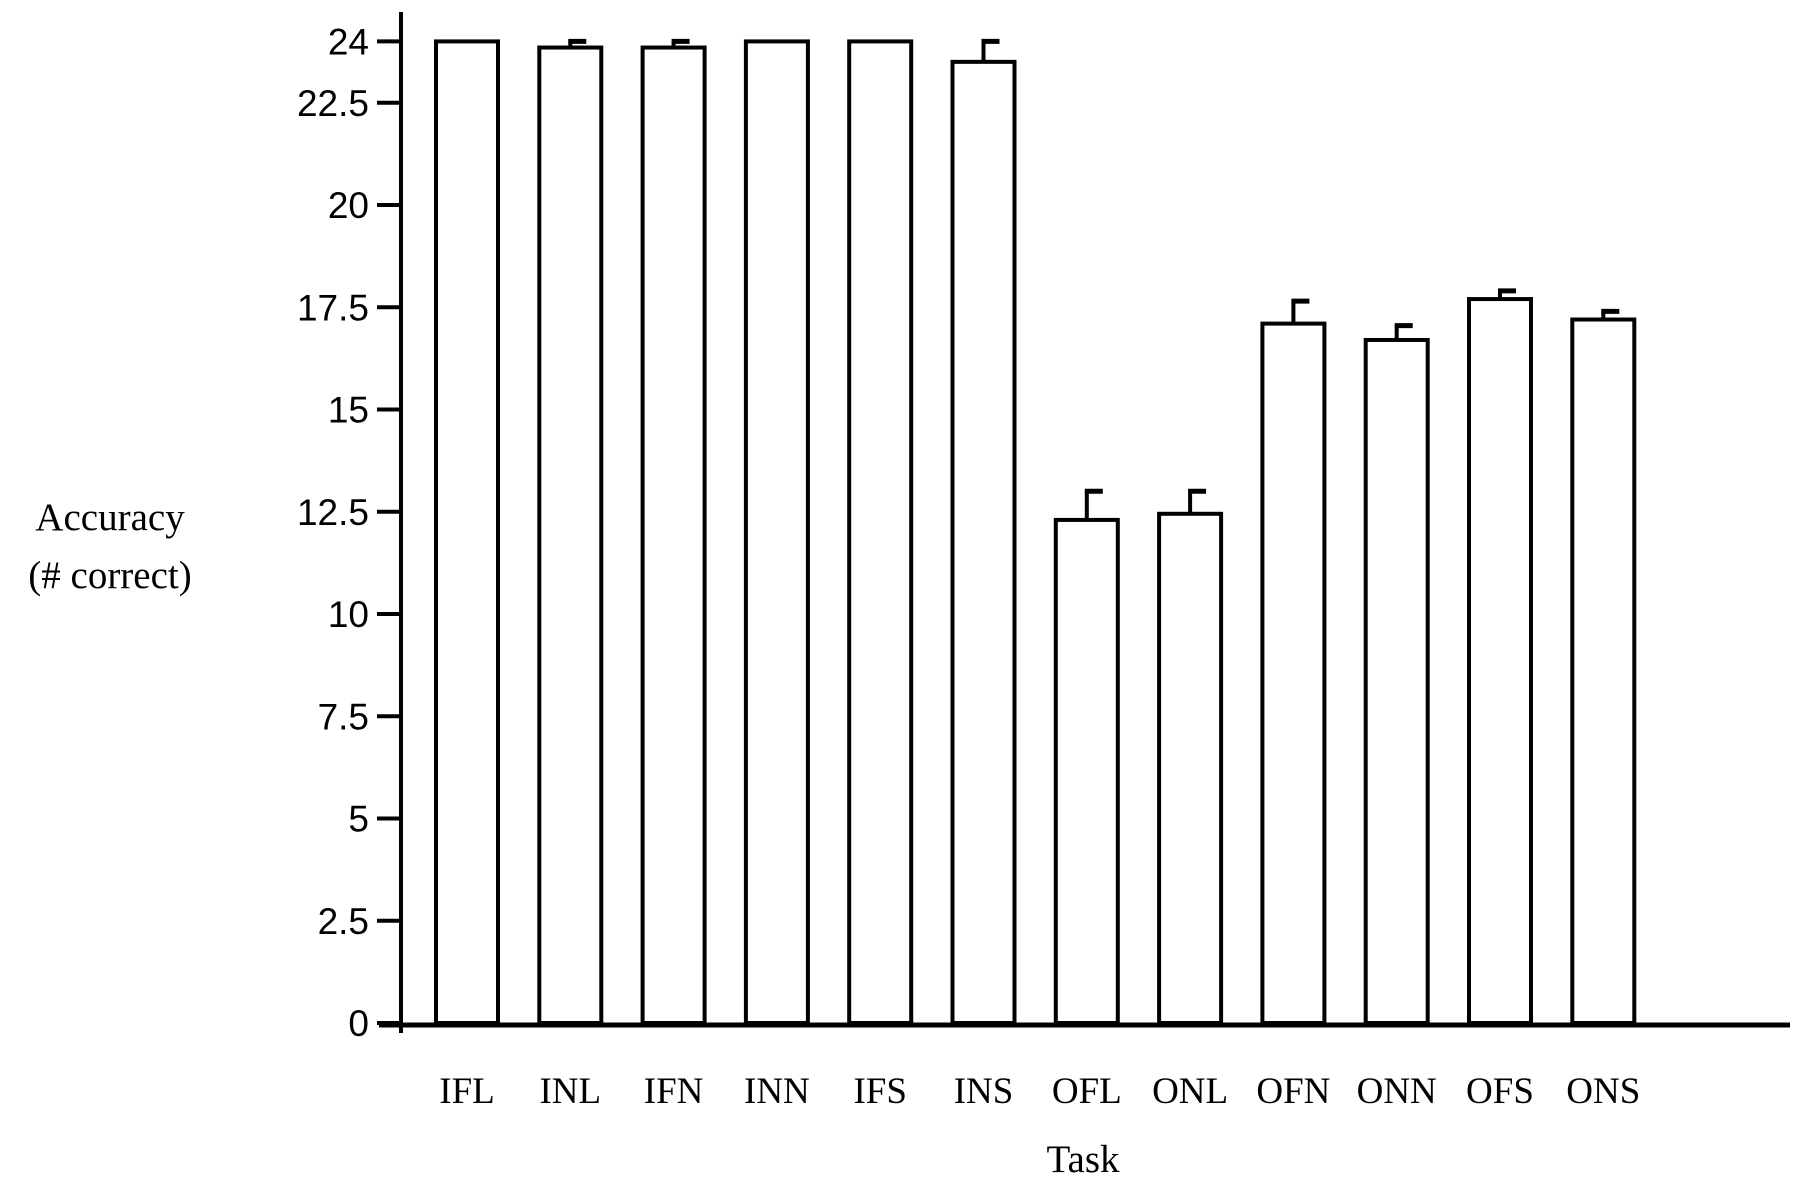  Describe the element at coordinates (348, 41) in the screenshot. I see `y-tick-label: 24` at that location.